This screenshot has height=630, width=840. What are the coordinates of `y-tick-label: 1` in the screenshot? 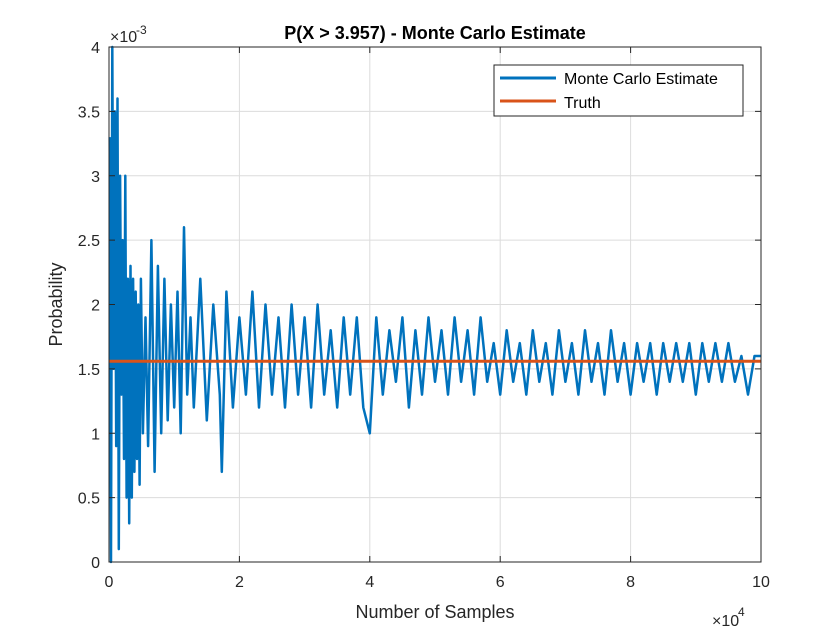 It's located at (95, 434).